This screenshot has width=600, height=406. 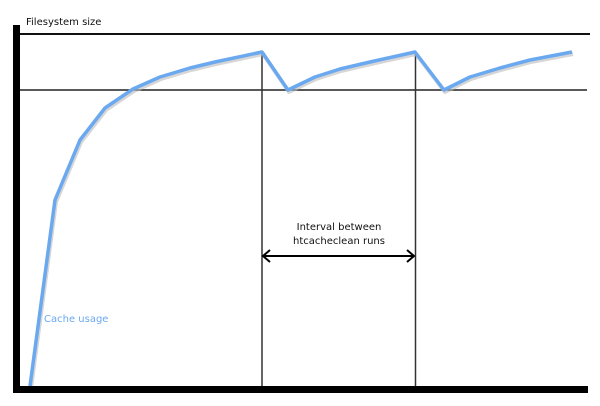 I want to click on interval-label-line1: Interval between, so click(x=339, y=227).